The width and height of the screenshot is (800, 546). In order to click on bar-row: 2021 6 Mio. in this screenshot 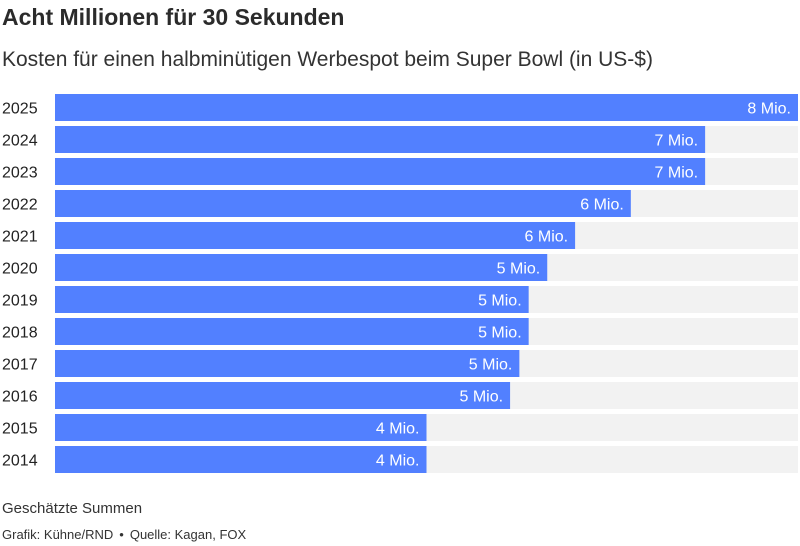, I will do `click(400, 235)`.